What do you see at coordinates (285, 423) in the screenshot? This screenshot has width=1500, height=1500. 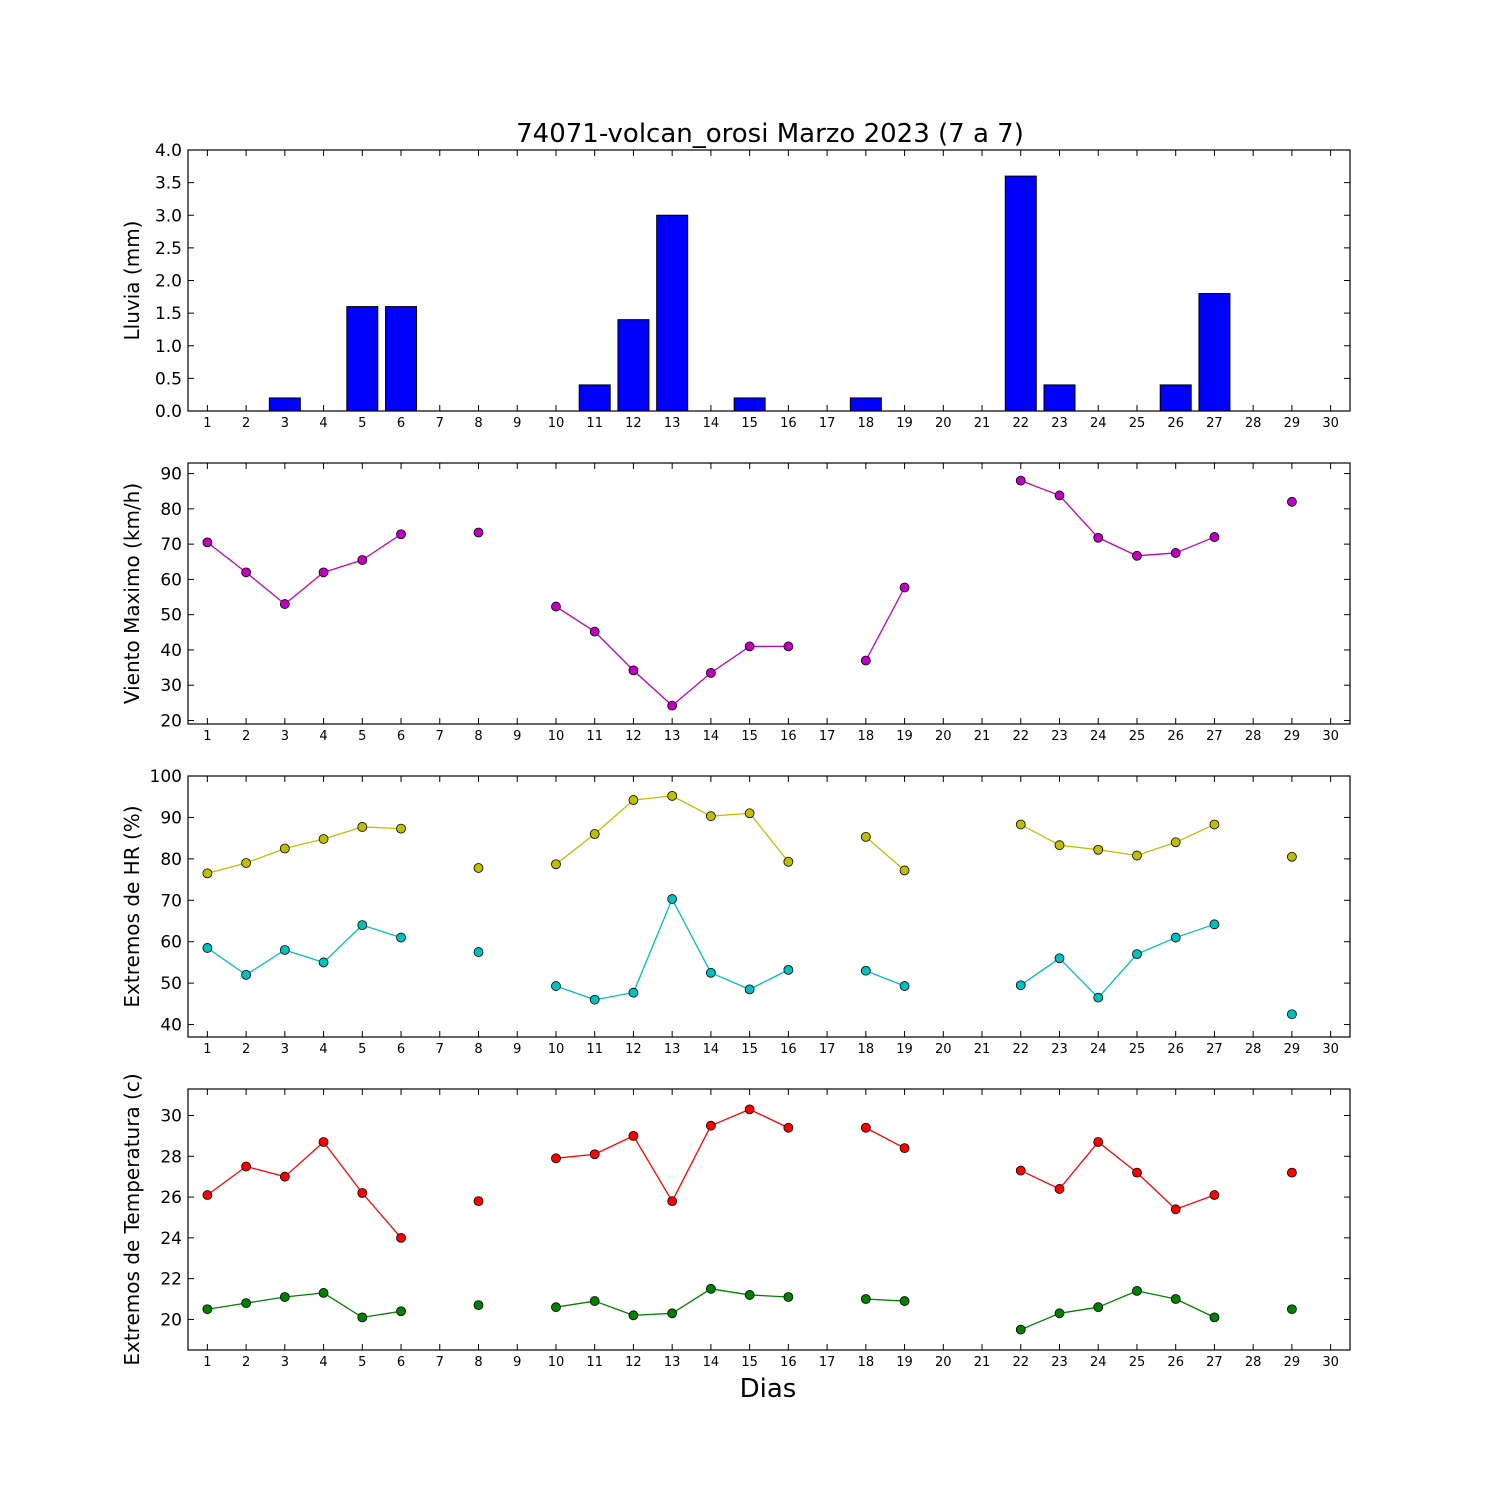 I see `x-tick-label: 3` at bounding box center [285, 423].